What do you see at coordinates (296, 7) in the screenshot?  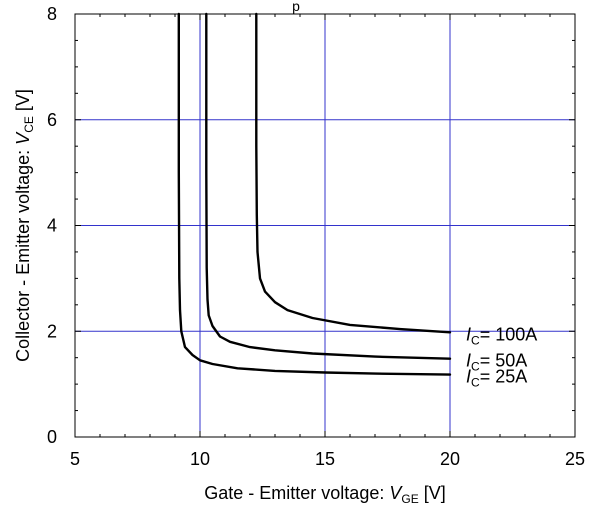 I see `chart-title-fragment: p` at bounding box center [296, 7].